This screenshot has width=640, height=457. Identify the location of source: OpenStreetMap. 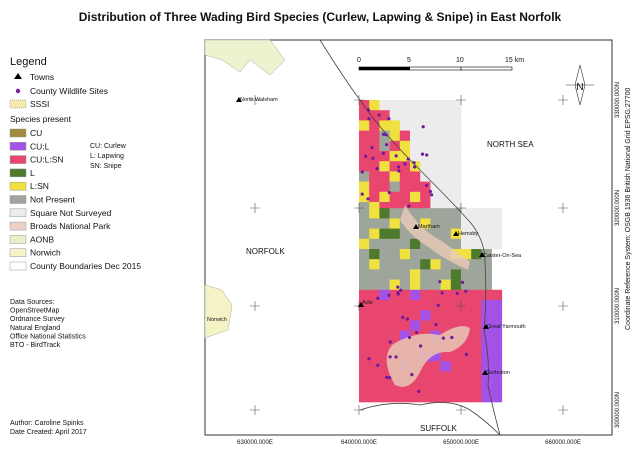
(35, 311).